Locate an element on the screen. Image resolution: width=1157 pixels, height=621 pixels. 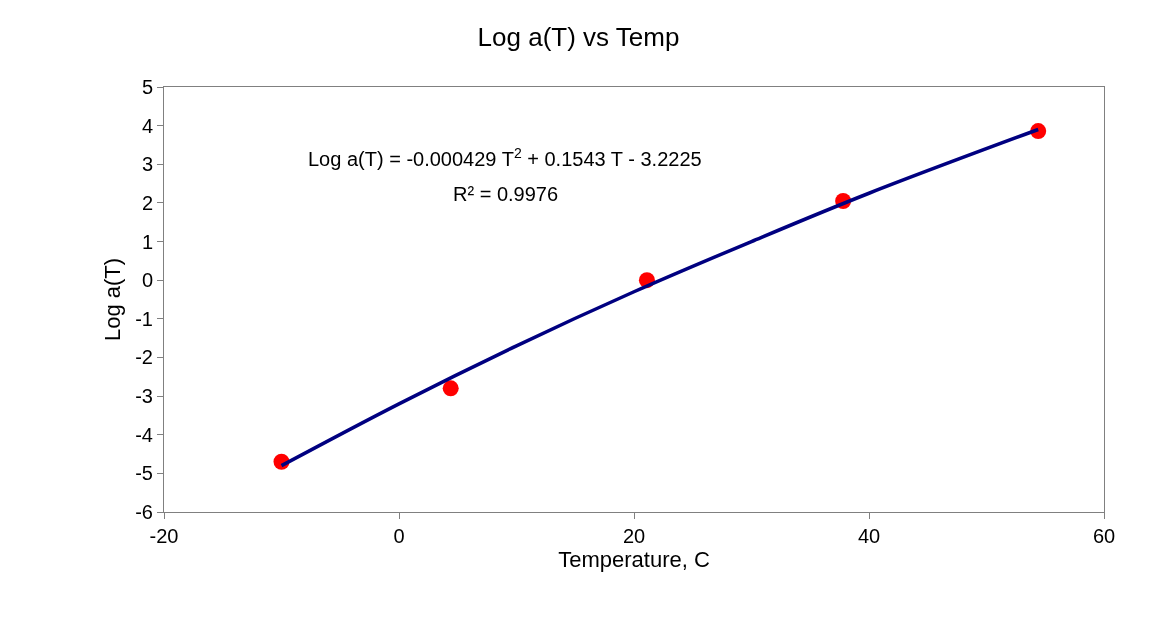
y-tick-label: 3 is located at coordinates (147, 164).